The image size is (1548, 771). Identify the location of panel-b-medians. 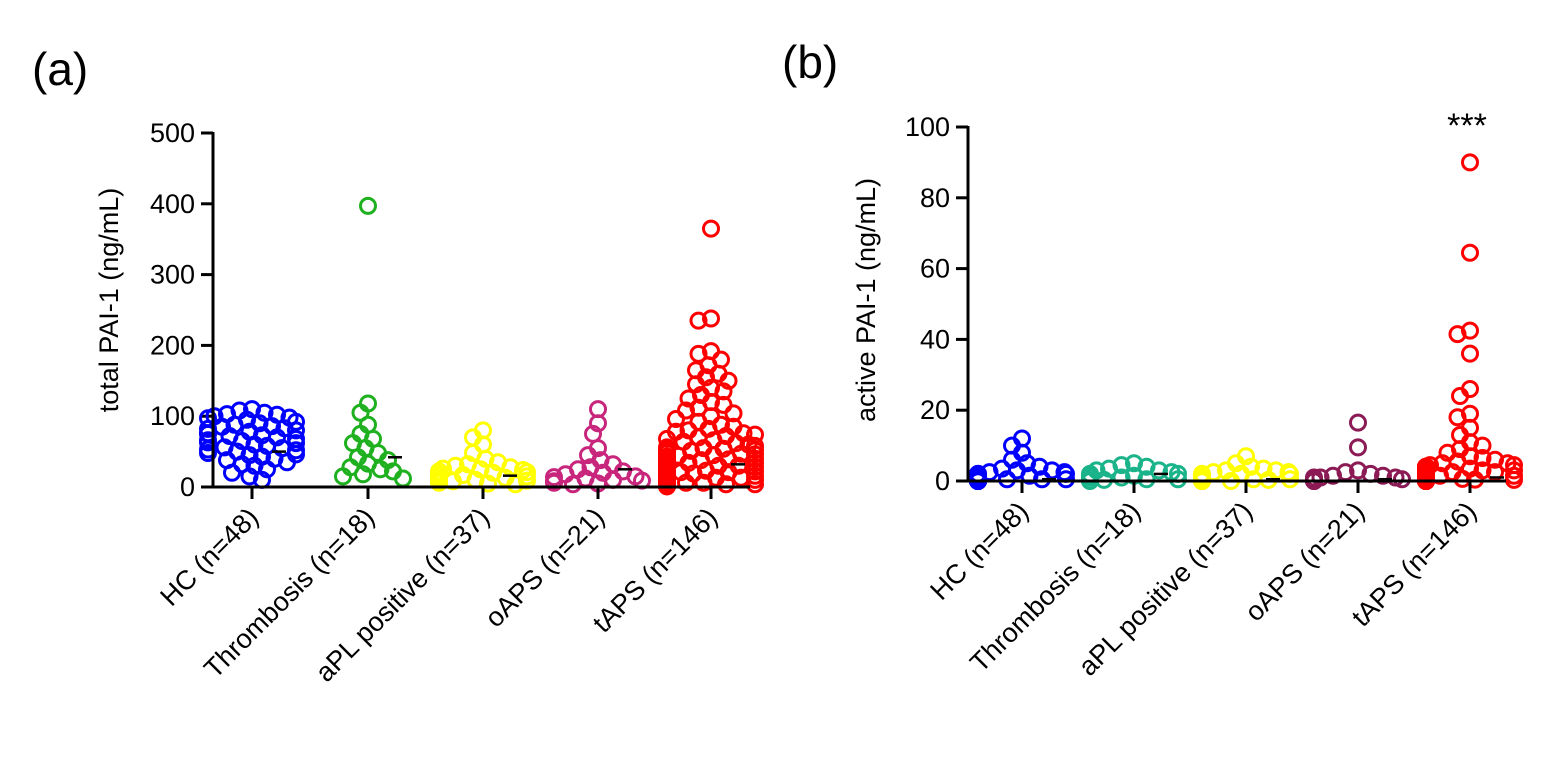
(1273, 476).